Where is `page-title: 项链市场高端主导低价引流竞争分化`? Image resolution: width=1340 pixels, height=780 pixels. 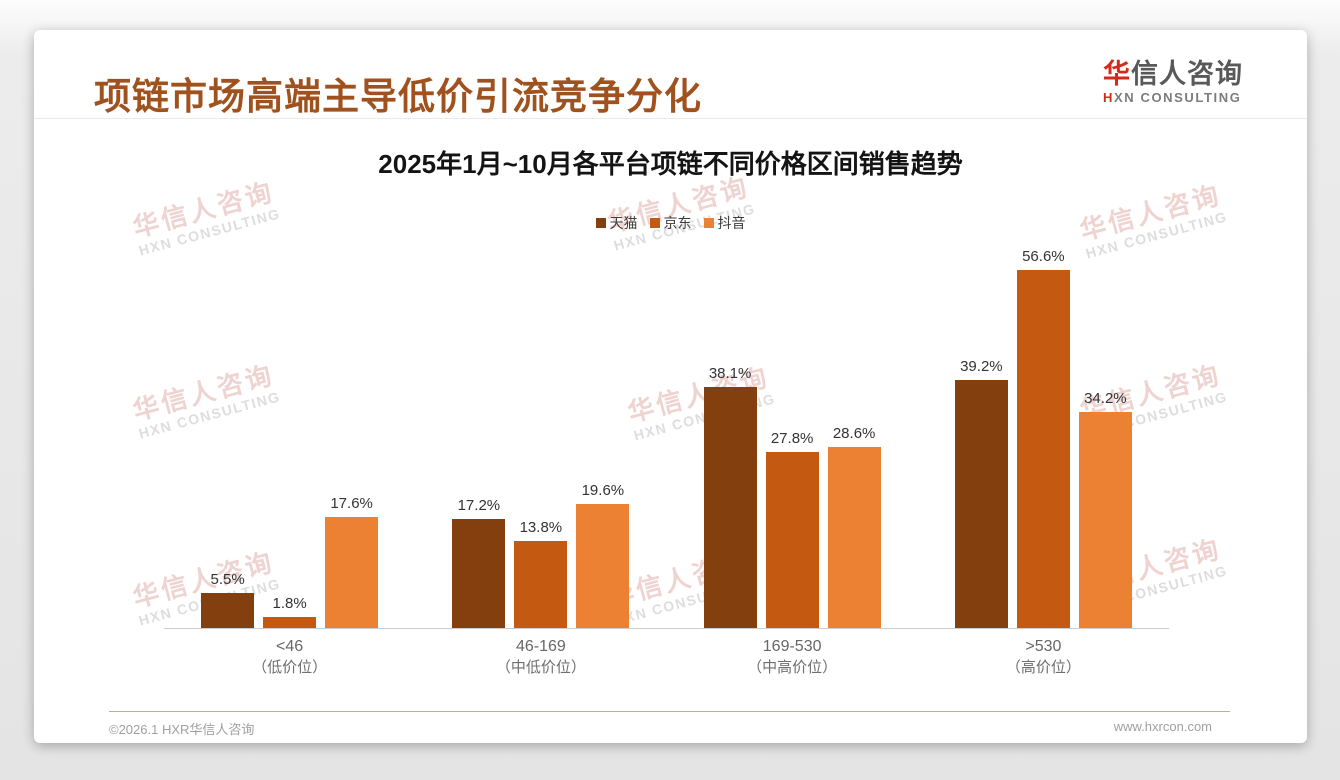
page-title: 项链市场高端主导低价引流竞争分化 is located at coordinates (398, 96).